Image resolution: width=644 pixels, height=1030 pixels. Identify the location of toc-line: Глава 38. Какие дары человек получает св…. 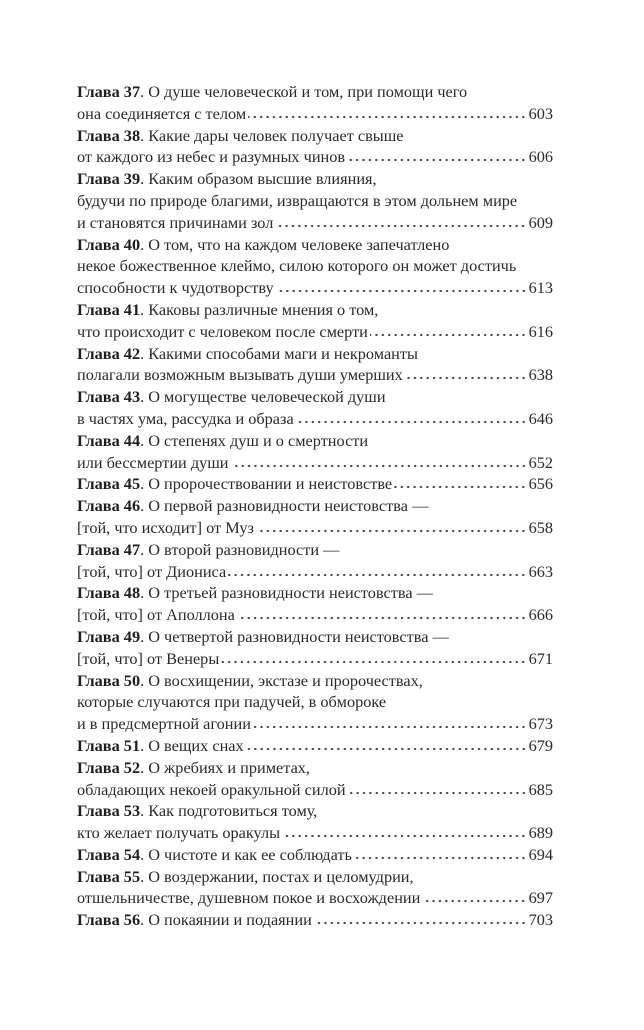
(315, 136).